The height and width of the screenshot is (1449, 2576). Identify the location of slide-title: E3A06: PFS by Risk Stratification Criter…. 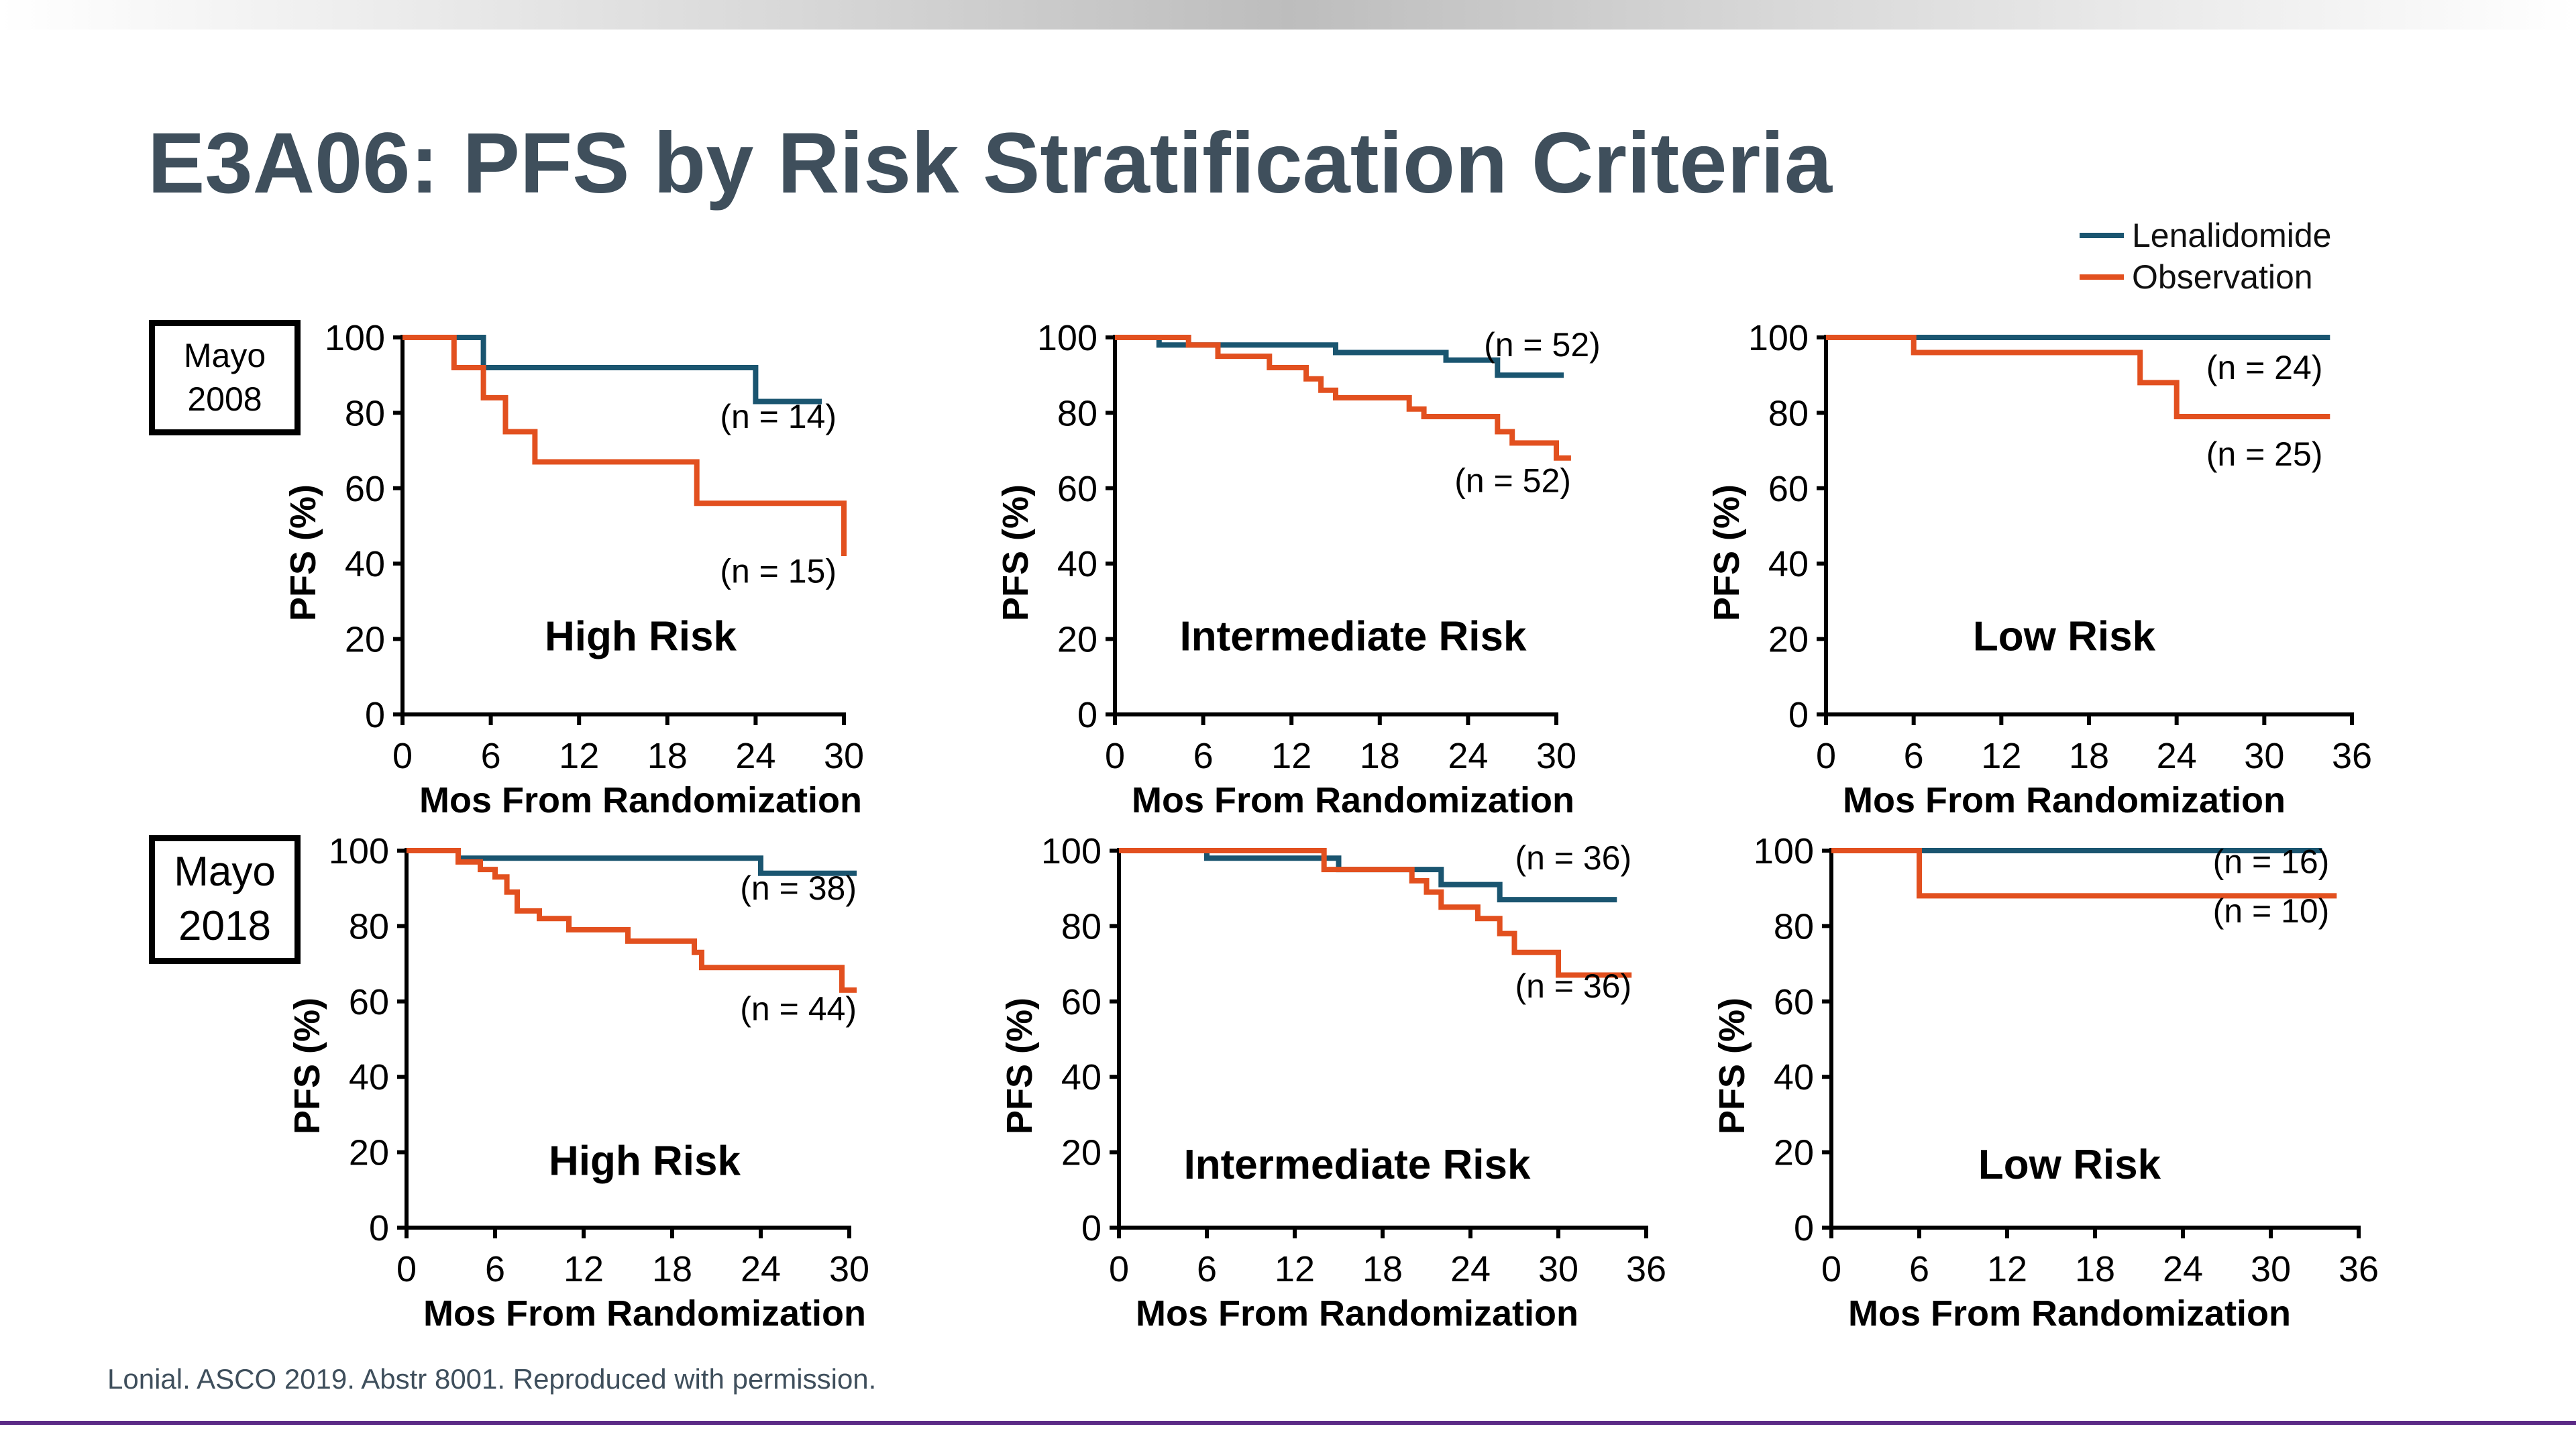
(990, 163).